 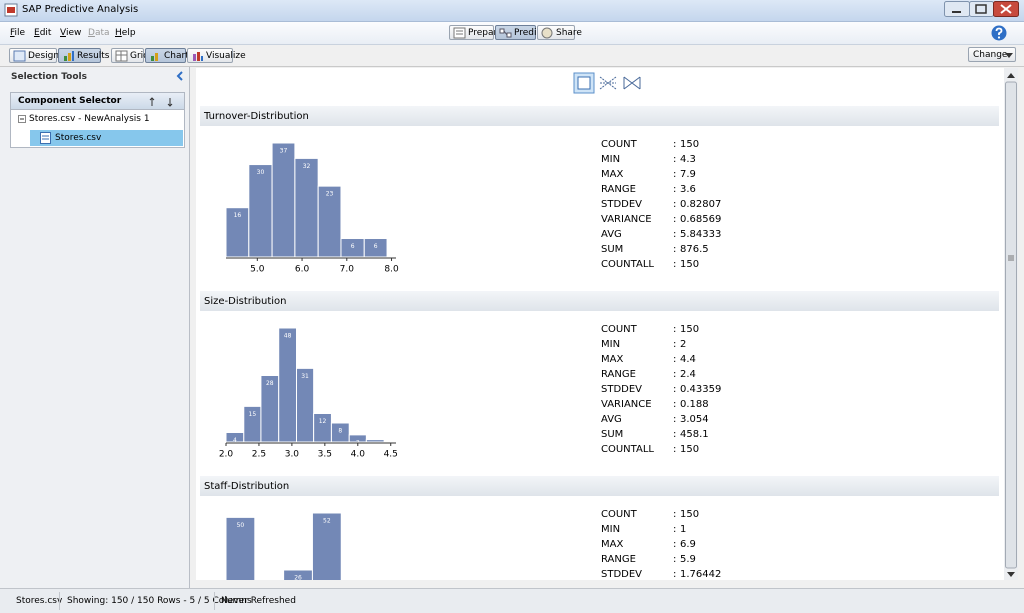 I want to click on x-tick-label: 2.5, so click(x=259, y=455).